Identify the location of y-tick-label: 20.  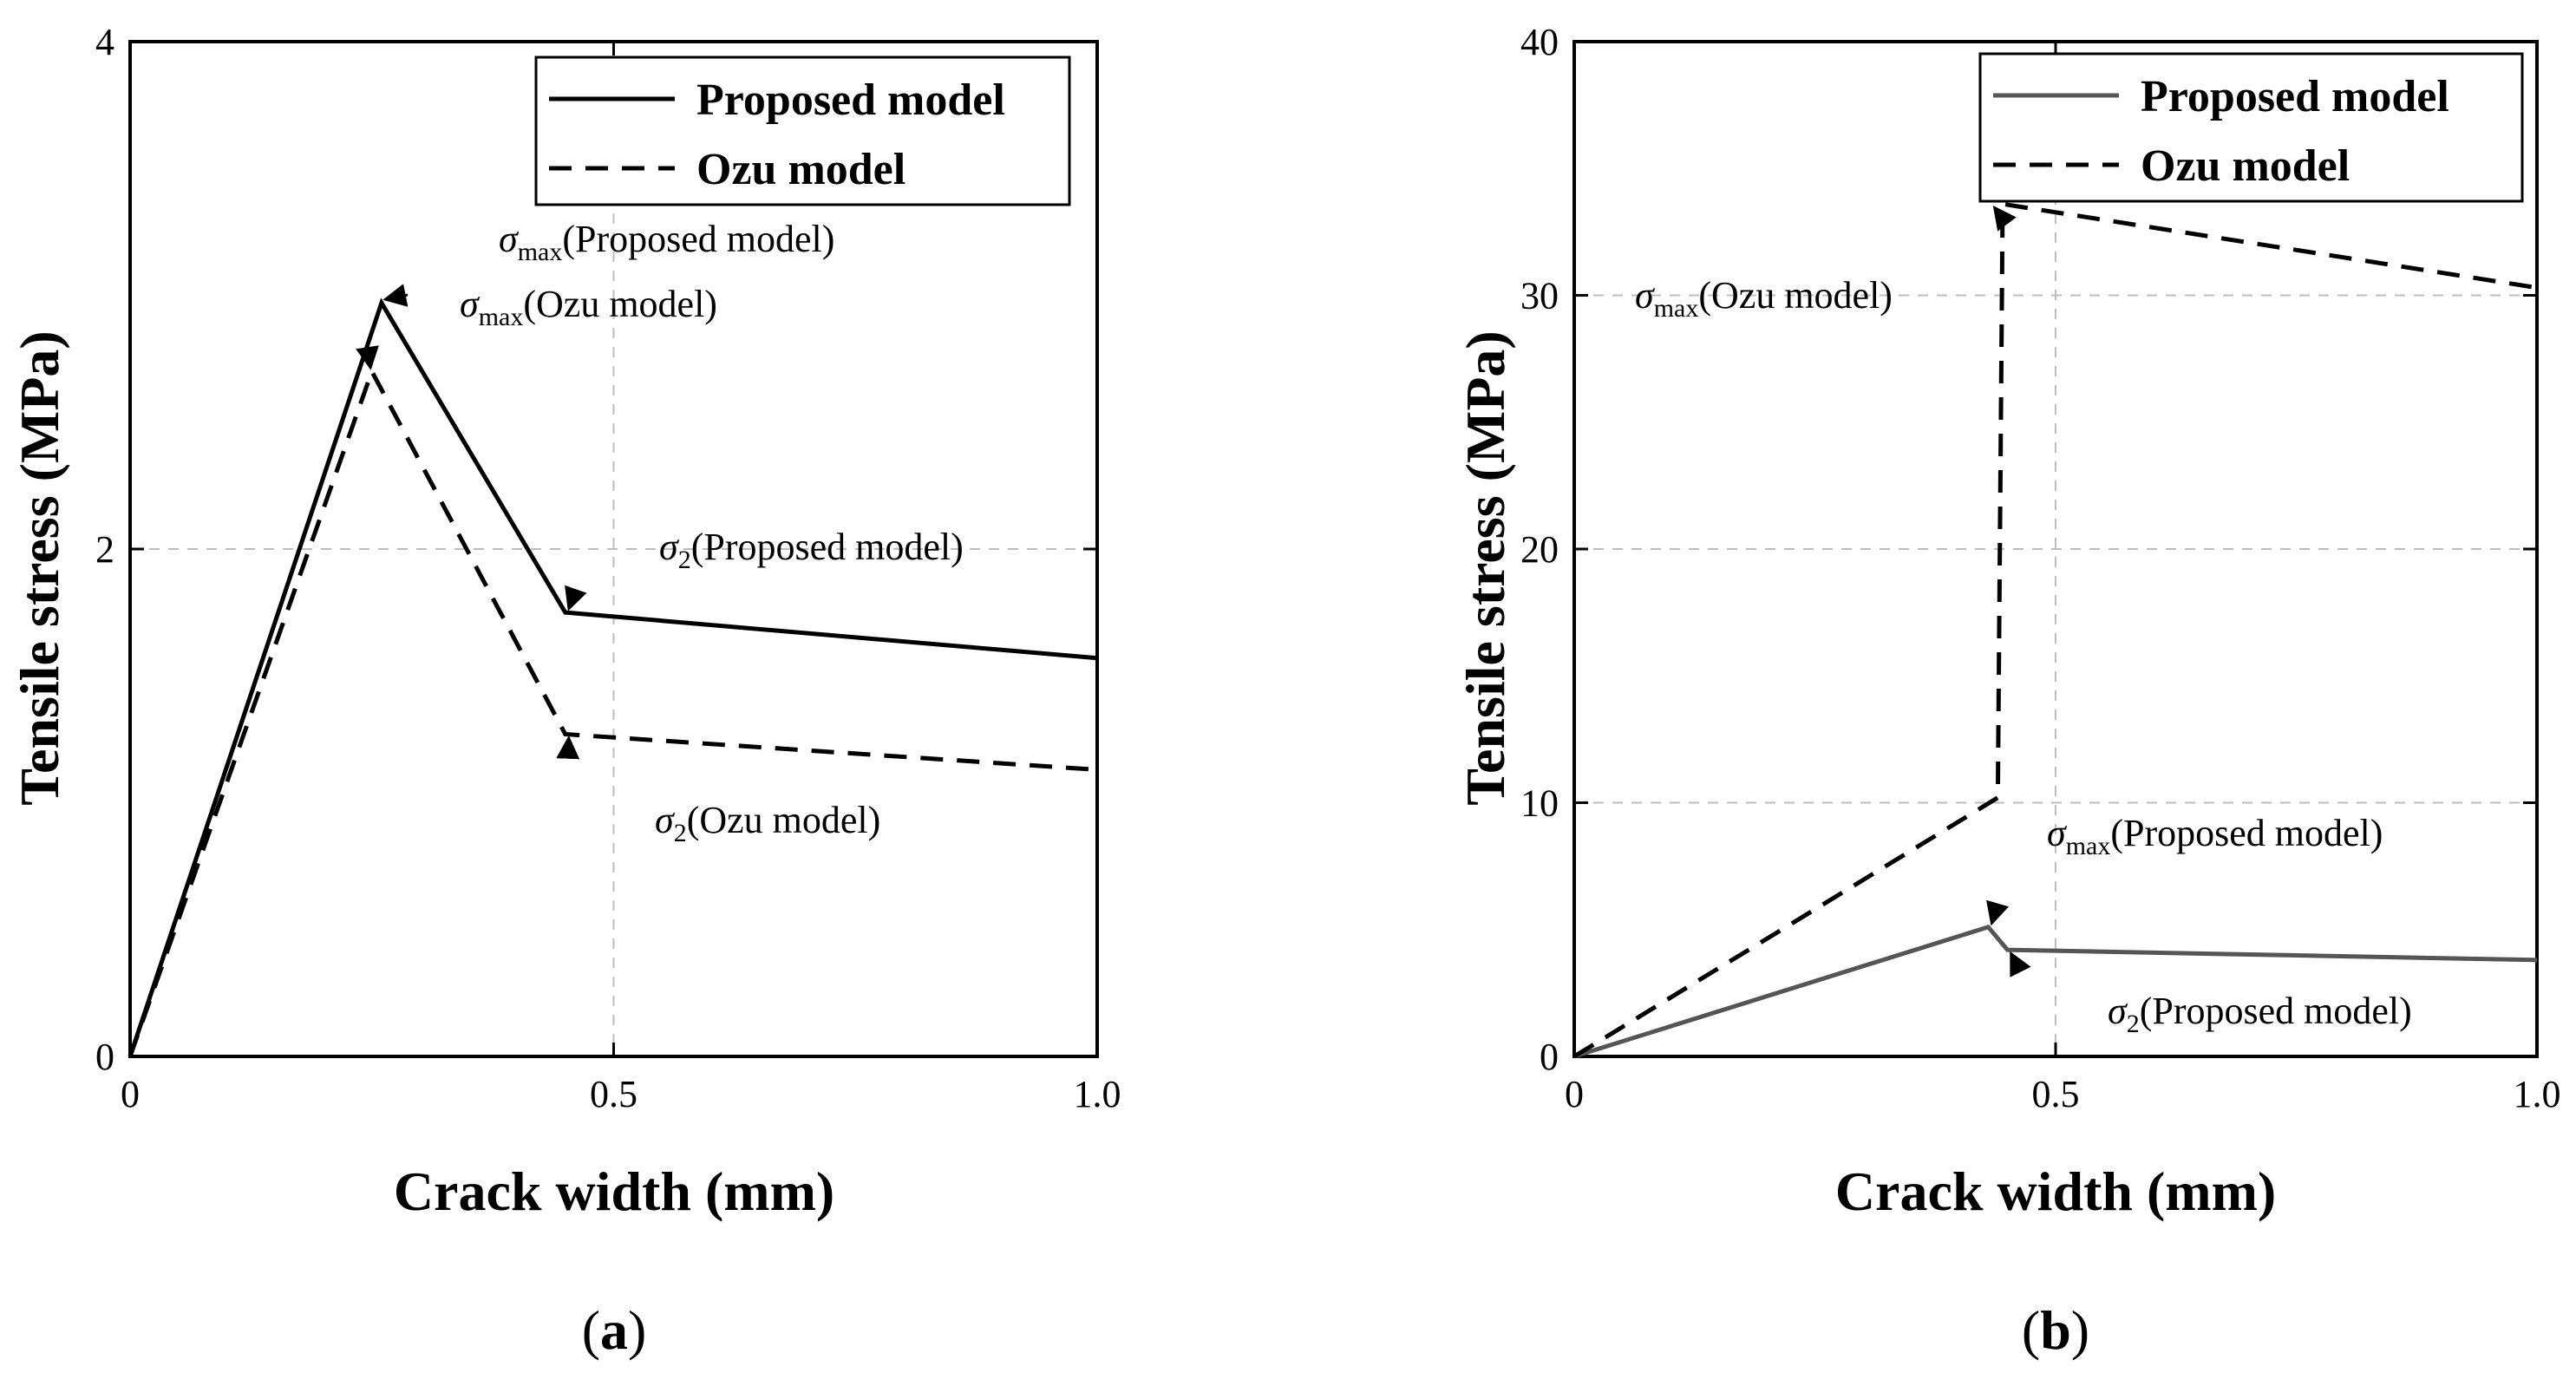
(1539, 549).